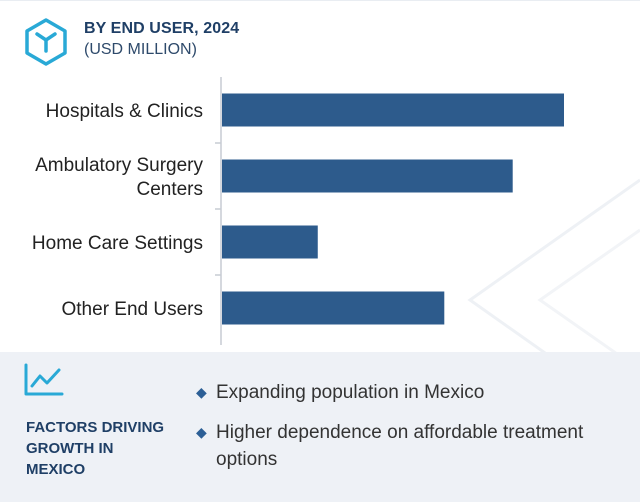 This screenshot has height=502, width=640. Describe the element at coordinates (117, 243) in the screenshot. I see `category-label: Home Care Settings` at that location.